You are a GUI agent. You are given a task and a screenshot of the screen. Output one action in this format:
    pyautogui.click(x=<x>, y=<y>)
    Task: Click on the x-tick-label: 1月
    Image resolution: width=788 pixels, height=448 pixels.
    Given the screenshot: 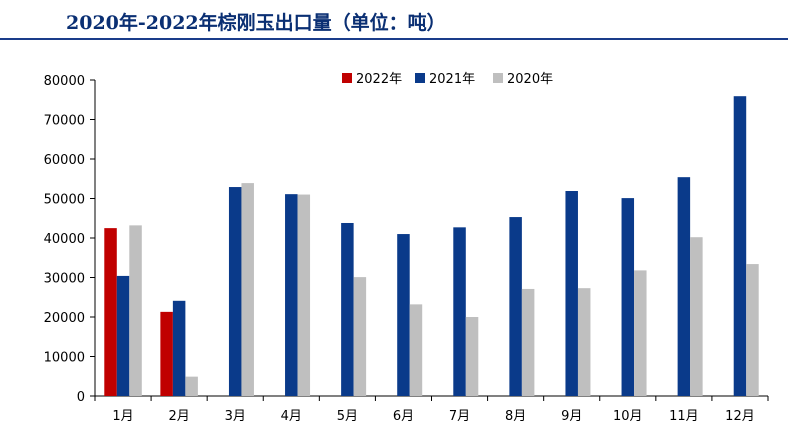 What is the action you would take?
    pyautogui.click(x=122, y=416)
    